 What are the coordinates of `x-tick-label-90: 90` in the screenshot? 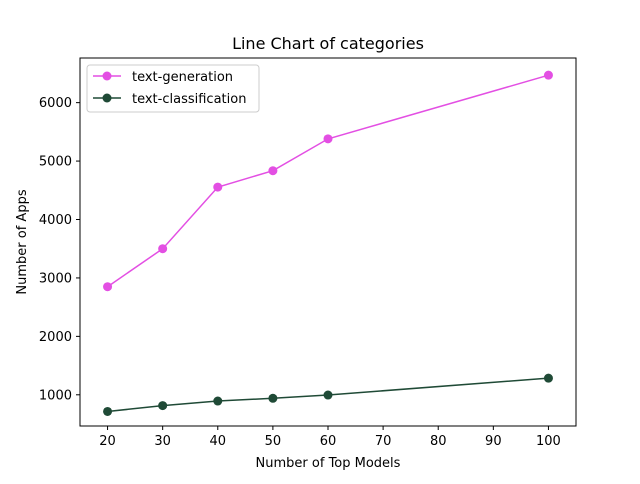 It's located at (493, 441).